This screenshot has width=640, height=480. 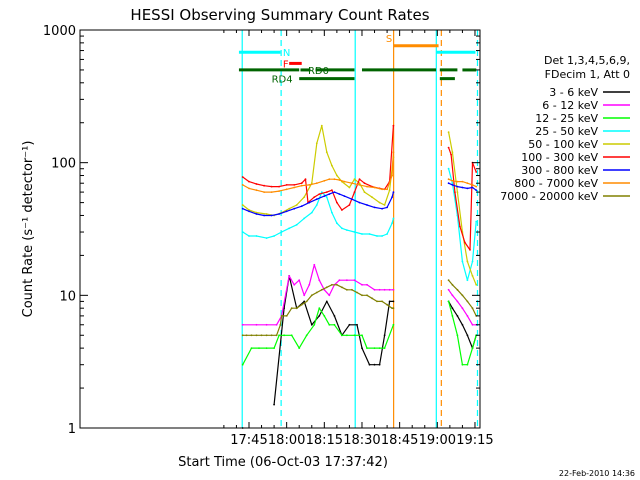 I want to click on series-100-300-kev, so click(x=359, y=187).